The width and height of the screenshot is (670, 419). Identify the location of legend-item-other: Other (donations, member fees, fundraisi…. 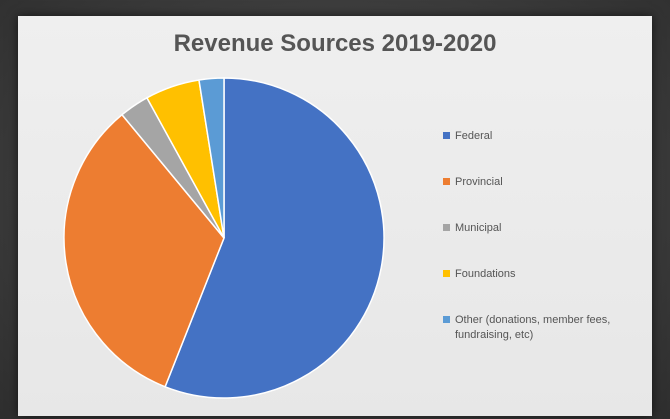
(548, 328).